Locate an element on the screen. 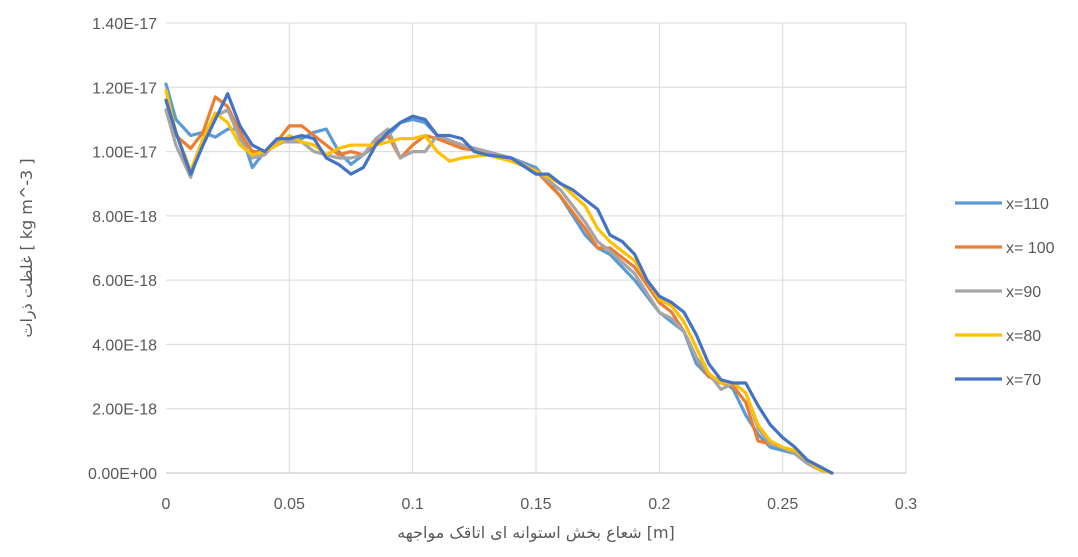 This screenshot has width=1078, height=557. x-tick-label: 0.1 is located at coordinates (413, 504).